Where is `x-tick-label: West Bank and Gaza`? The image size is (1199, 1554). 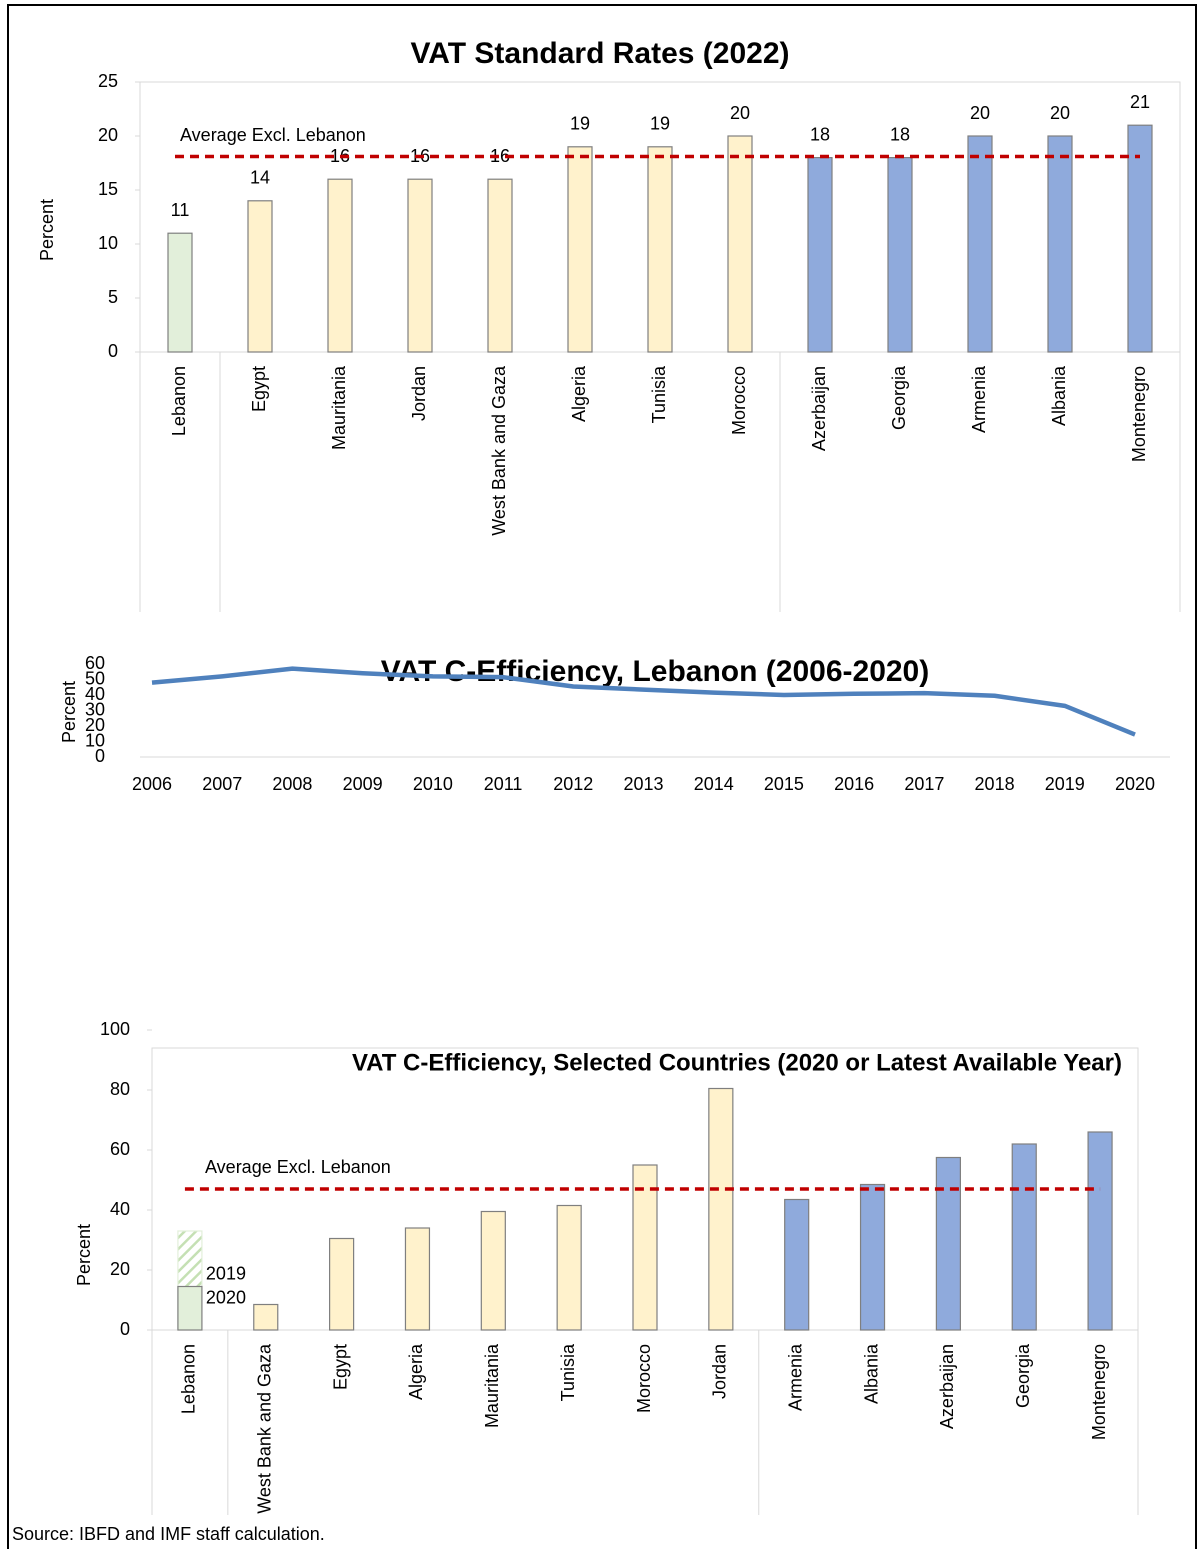 x-tick-label: West Bank and Gaza is located at coordinates (265, 1428).